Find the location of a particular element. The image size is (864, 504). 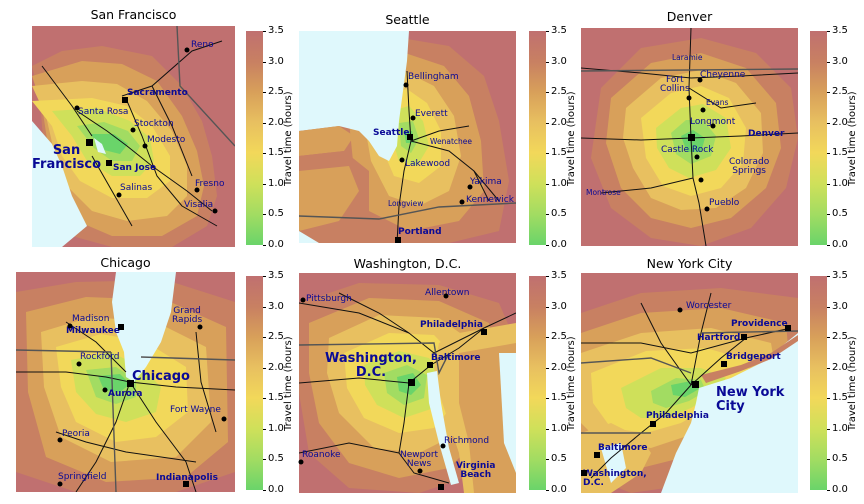

city-label: Yakima is located at coordinates (486, 182).